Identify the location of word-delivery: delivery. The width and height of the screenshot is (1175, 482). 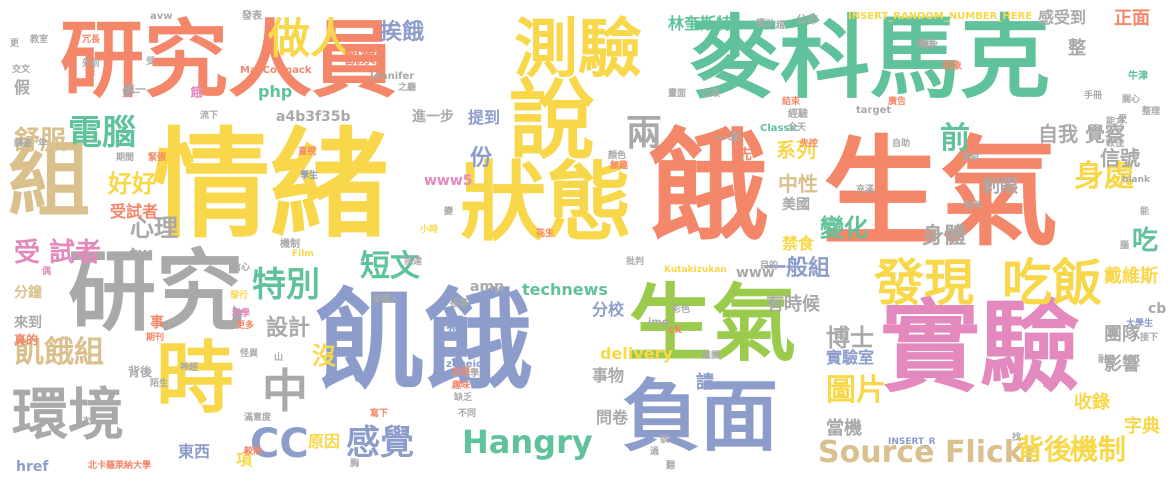
(636, 353).